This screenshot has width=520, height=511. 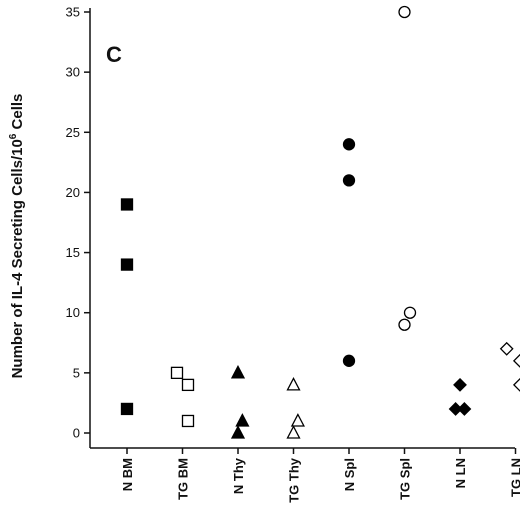 What do you see at coordinates (320, 475) in the screenshot?
I see `x-ticks: N BM TG BM N Thy TG Thy N Spl TG Spl N LN TG LN` at bounding box center [320, 475].